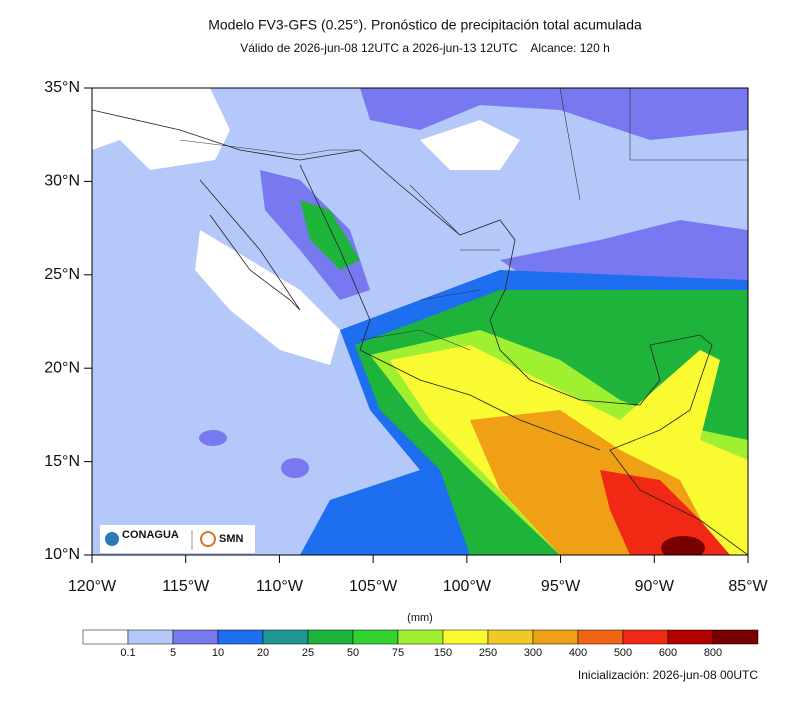  I want to click on colorbar-label: 10, so click(218, 653).